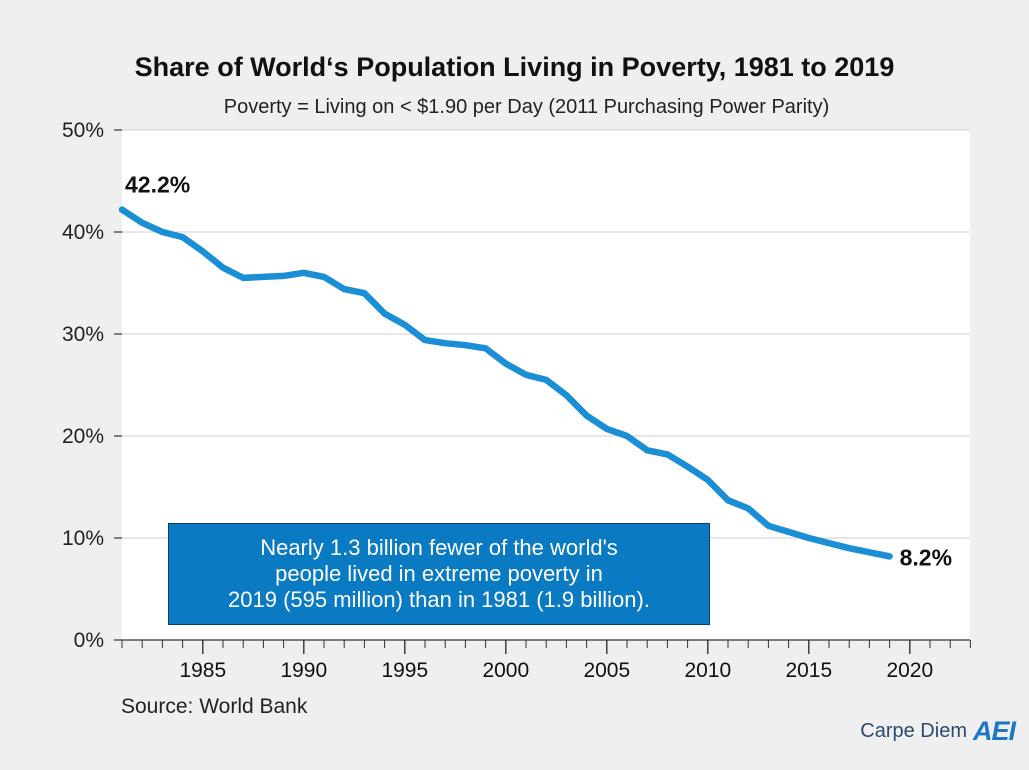 The width and height of the screenshot is (1029, 770). What do you see at coordinates (926, 557) in the screenshot?
I see `data-label: 8.2%` at bounding box center [926, 557].